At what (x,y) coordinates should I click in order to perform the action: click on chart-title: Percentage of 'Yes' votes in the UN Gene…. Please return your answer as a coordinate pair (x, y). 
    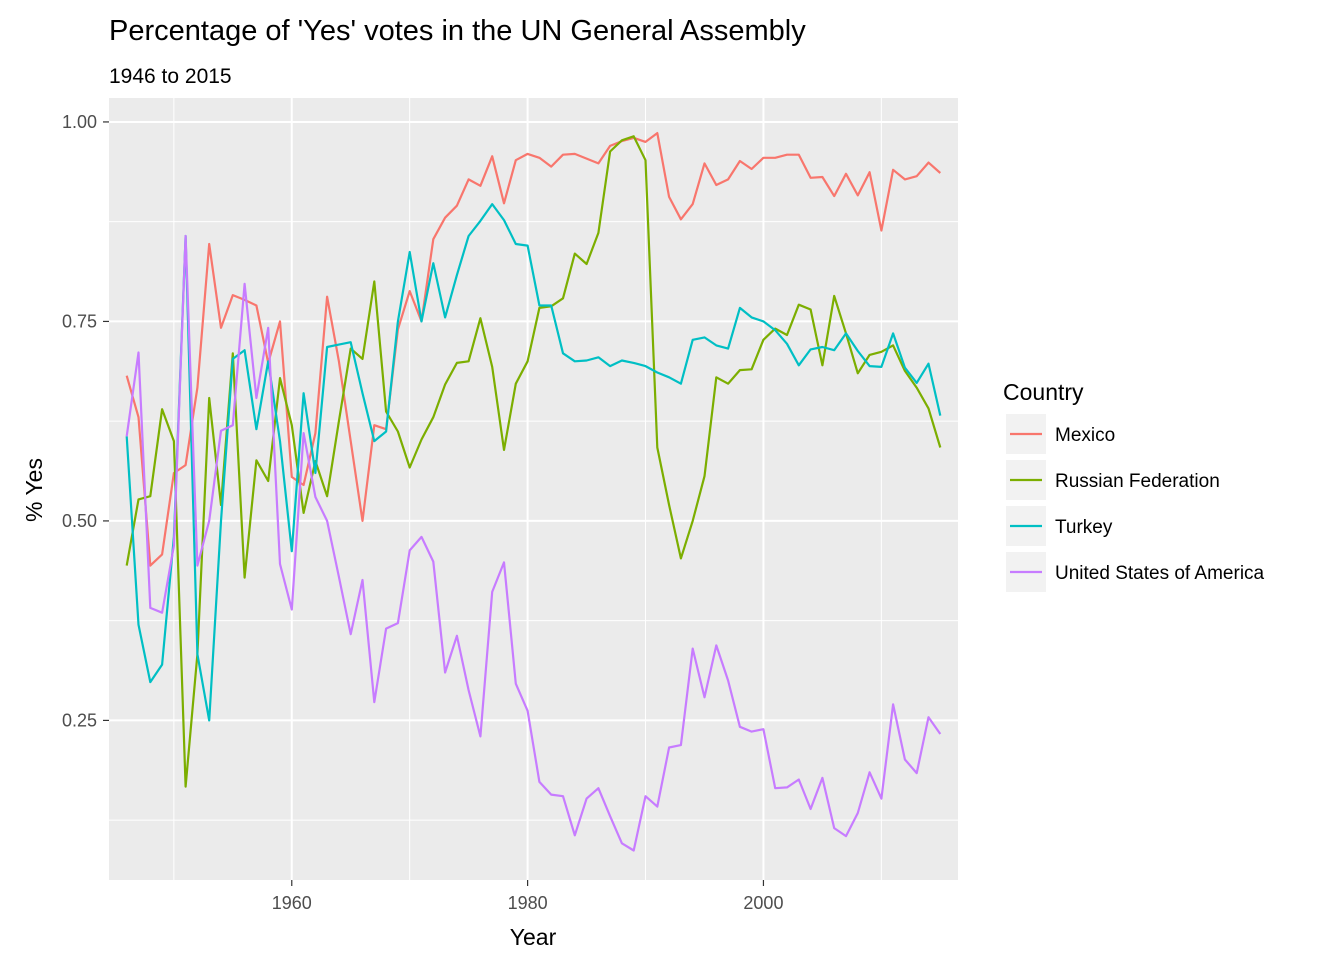
    Looking at the image, I should click on (457, 31).